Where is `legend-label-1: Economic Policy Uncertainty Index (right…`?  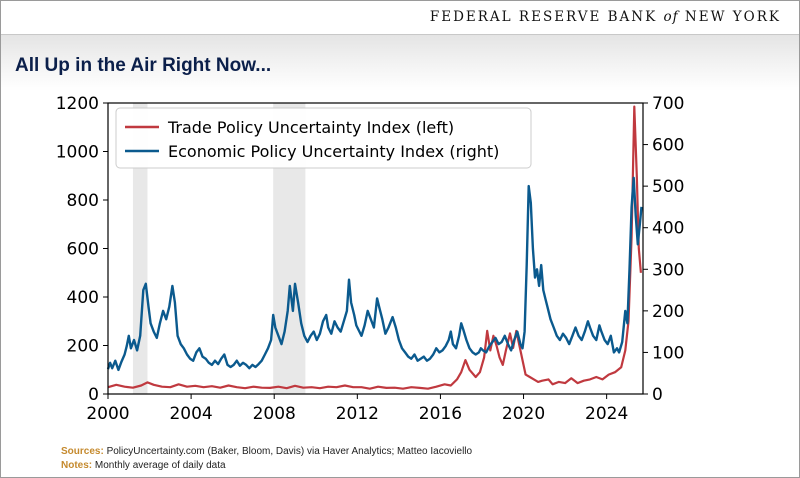
legend-label-1: Economic Policy Uncertainty Index (right… is located at coordinates (333, 151).